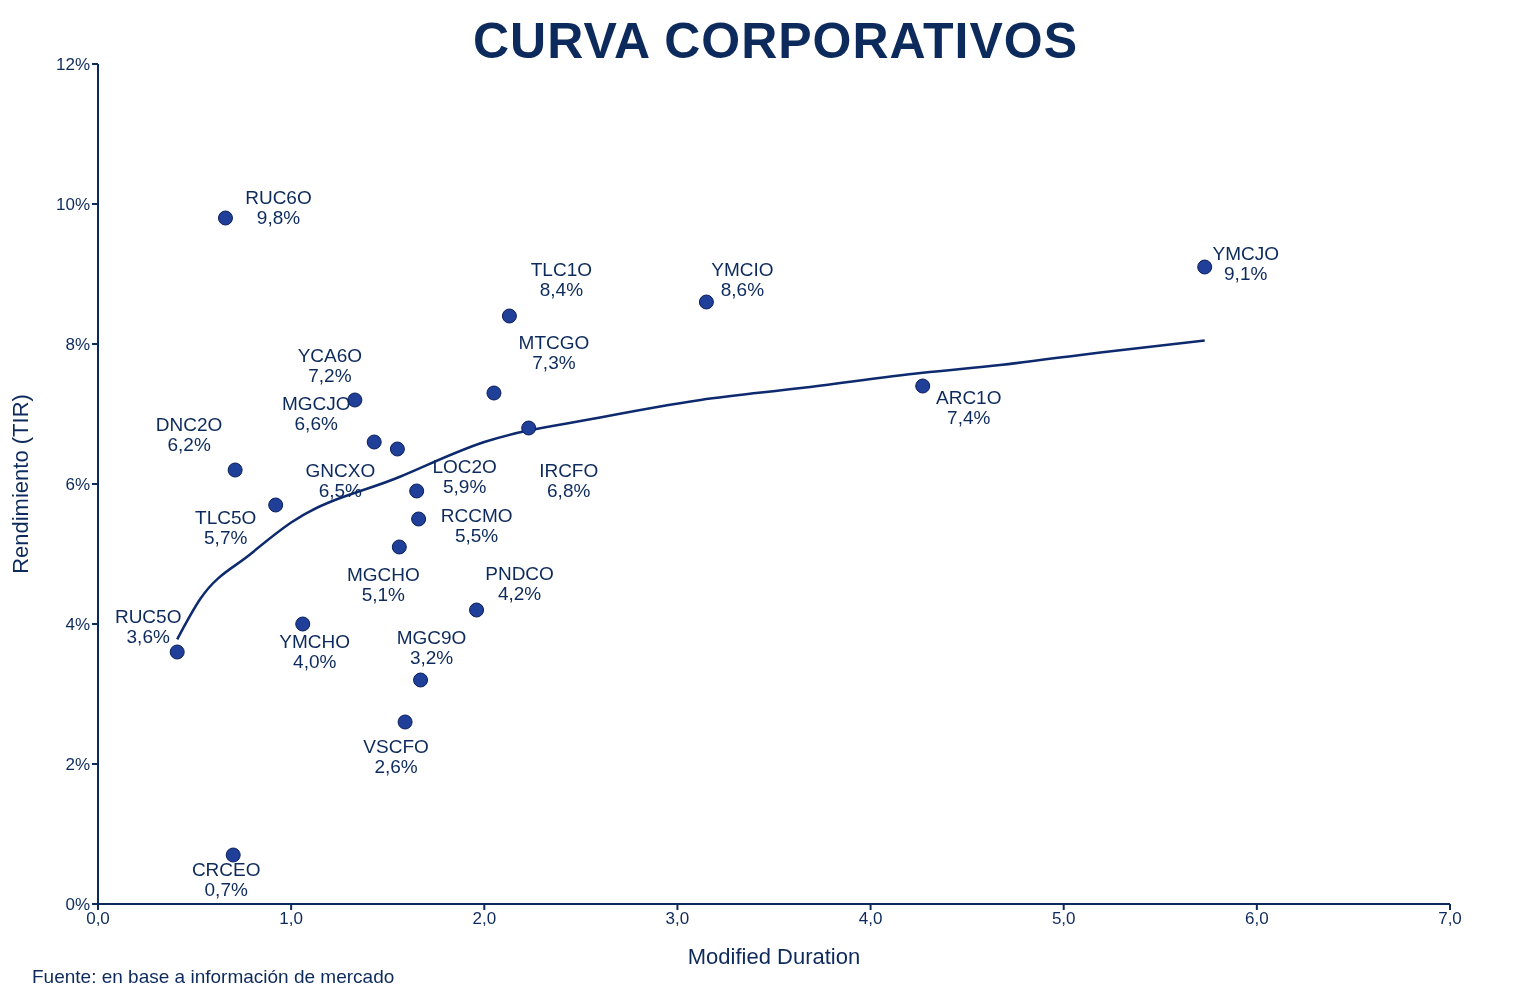  What do you see at coordinates (396, 746) in the screenshot?
I see `annotation: VSCFO` at bounding box center [396, 746].